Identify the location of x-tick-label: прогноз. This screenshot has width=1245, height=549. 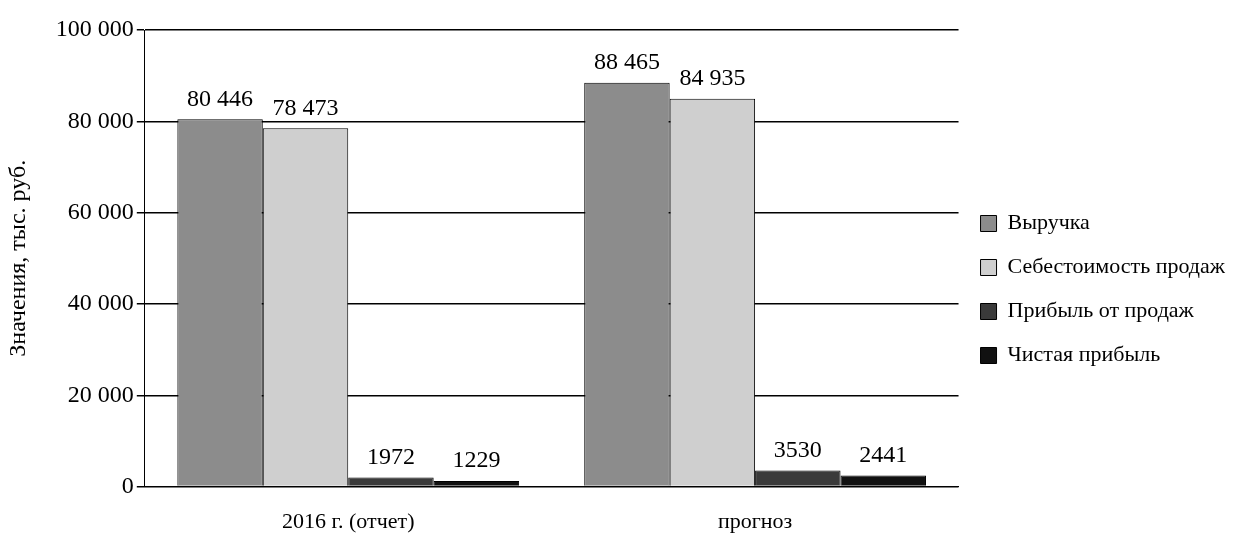
(755, 520).